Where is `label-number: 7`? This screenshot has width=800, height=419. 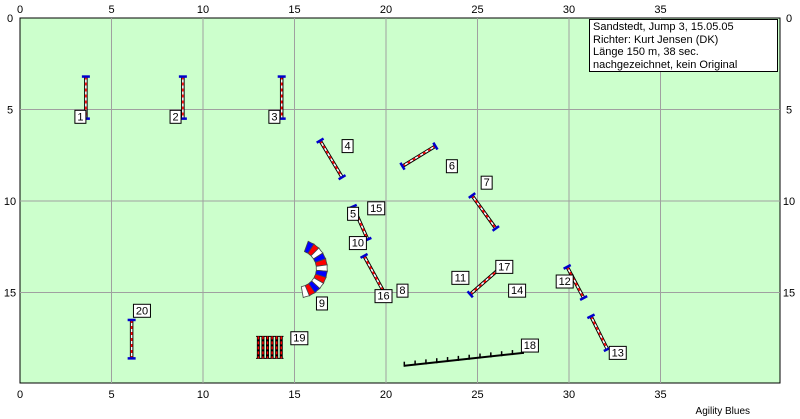 label-number: 7 is located at coordinates (487, 183).